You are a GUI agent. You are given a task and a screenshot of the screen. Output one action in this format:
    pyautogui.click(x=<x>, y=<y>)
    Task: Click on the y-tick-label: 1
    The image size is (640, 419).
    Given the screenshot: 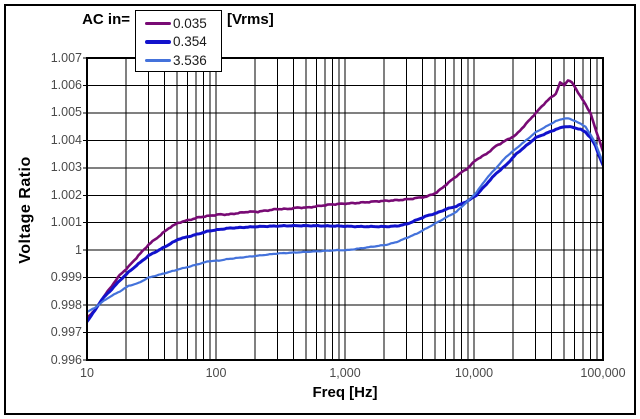 What is the action you would take?
    pyautogui.click(x=78, y=249)
    